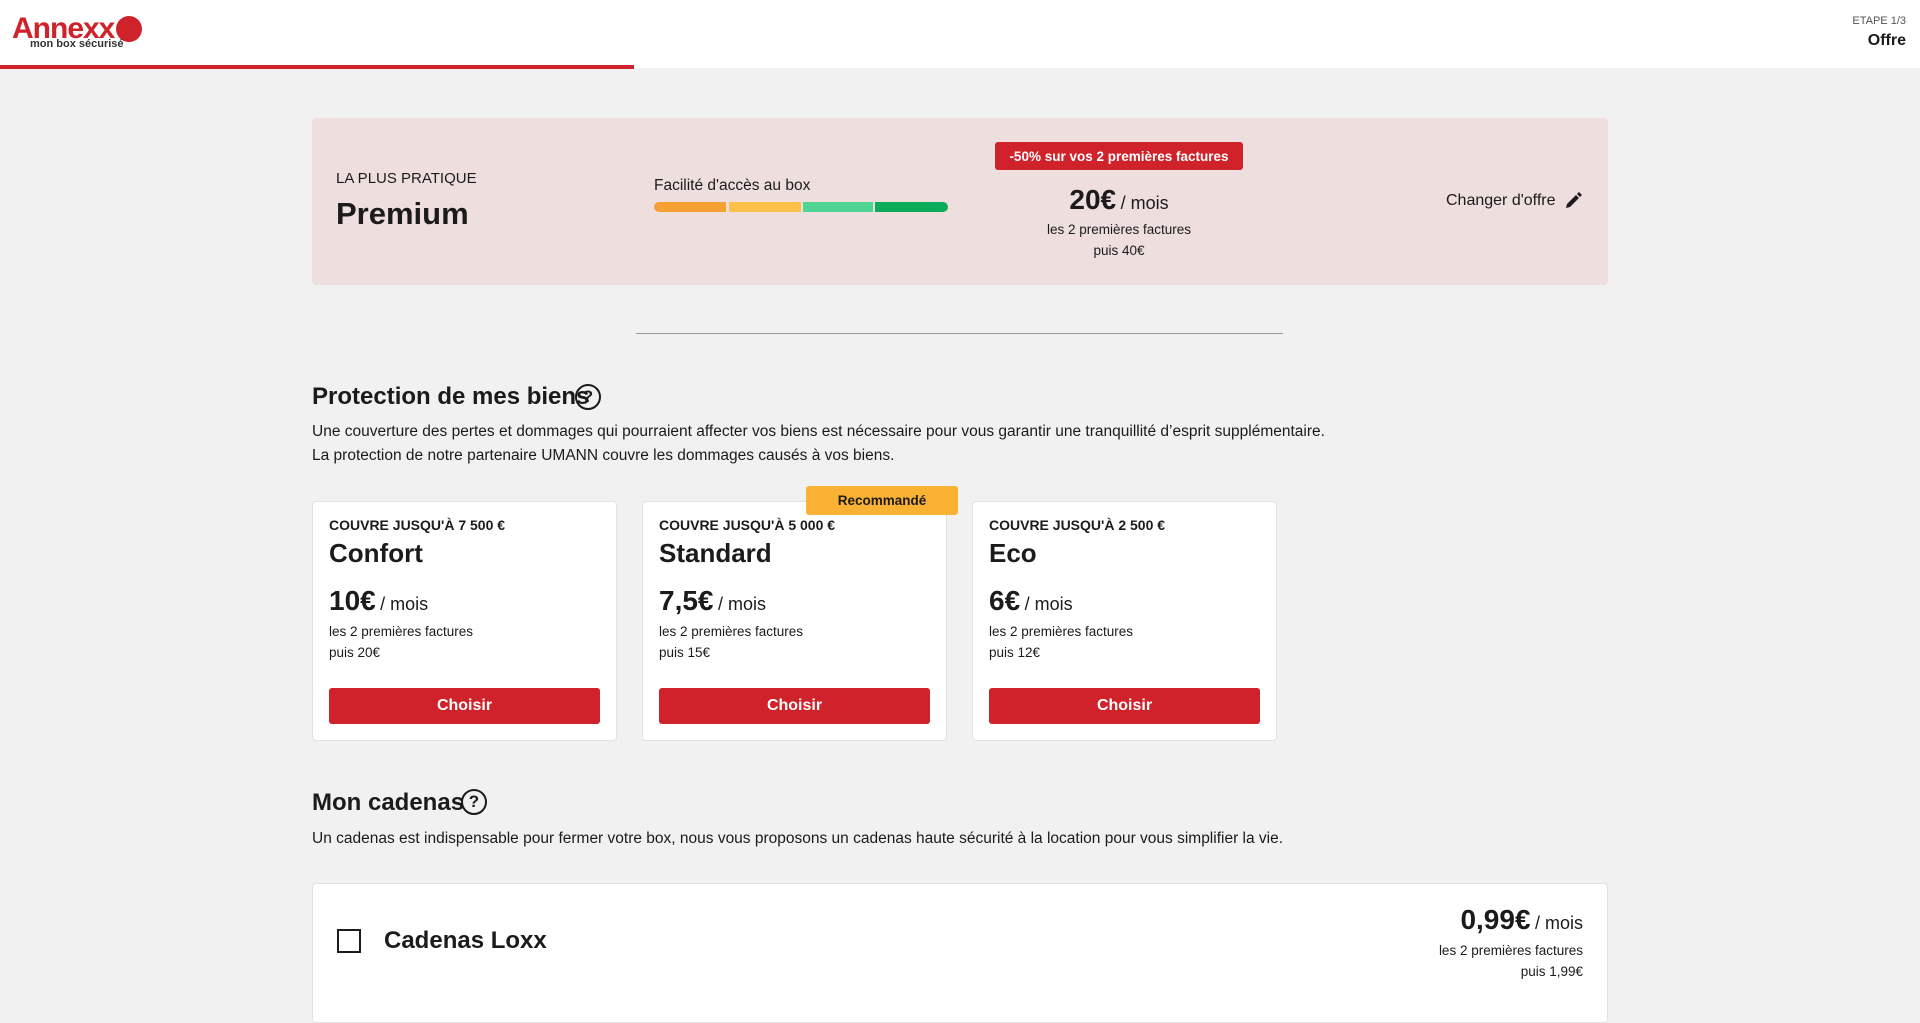  What do you see at coordinates (960, 34) in the screenshot?
I see `header` at bounding box center [960, 34].